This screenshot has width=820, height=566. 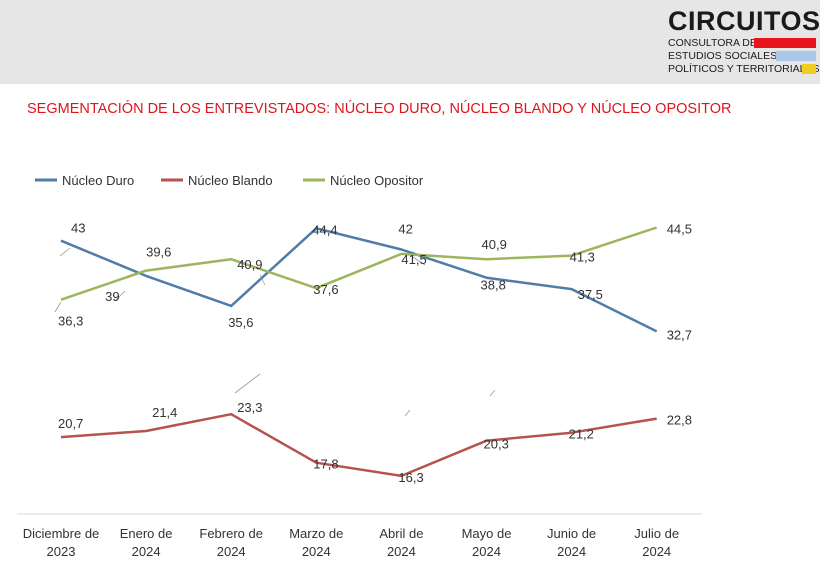 What do you see at coordinates (493, 285) in the screenshot?
I see `data-label: 38,8` at bounding box center [493, 285].